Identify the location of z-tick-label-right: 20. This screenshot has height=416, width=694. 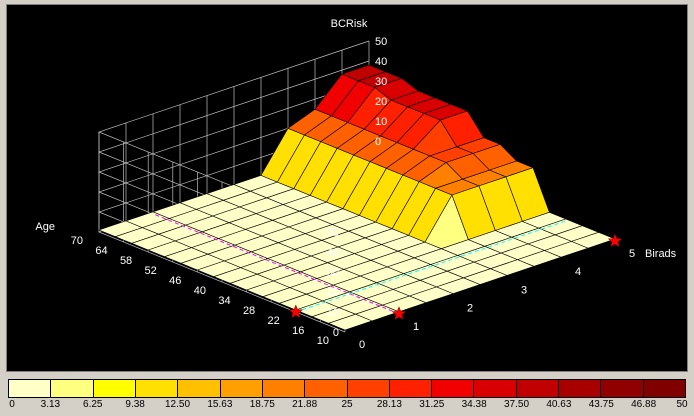
(381, 102).